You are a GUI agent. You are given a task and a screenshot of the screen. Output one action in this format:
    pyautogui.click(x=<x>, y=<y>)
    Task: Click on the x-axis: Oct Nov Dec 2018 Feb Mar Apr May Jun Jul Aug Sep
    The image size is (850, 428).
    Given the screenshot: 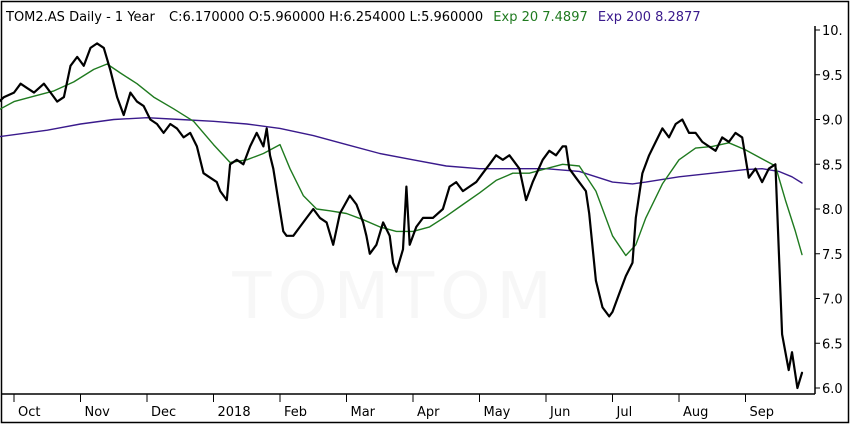 What is the action you would take?
    pyautogui.click(x=394, y=407)
    